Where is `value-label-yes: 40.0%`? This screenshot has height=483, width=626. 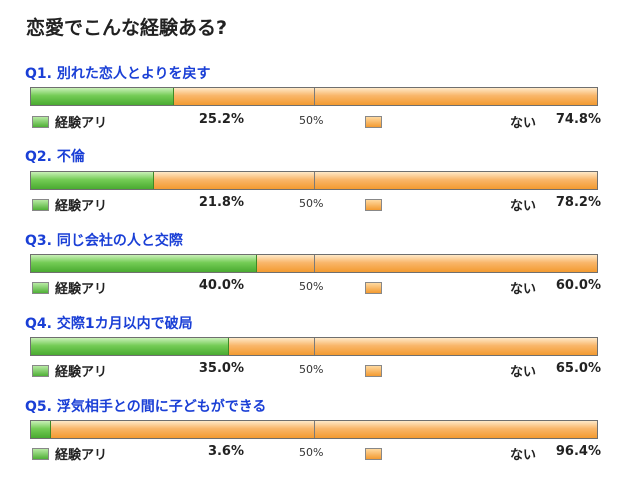 value-label-yes: 40.0% is located at coordinates (221, 285).